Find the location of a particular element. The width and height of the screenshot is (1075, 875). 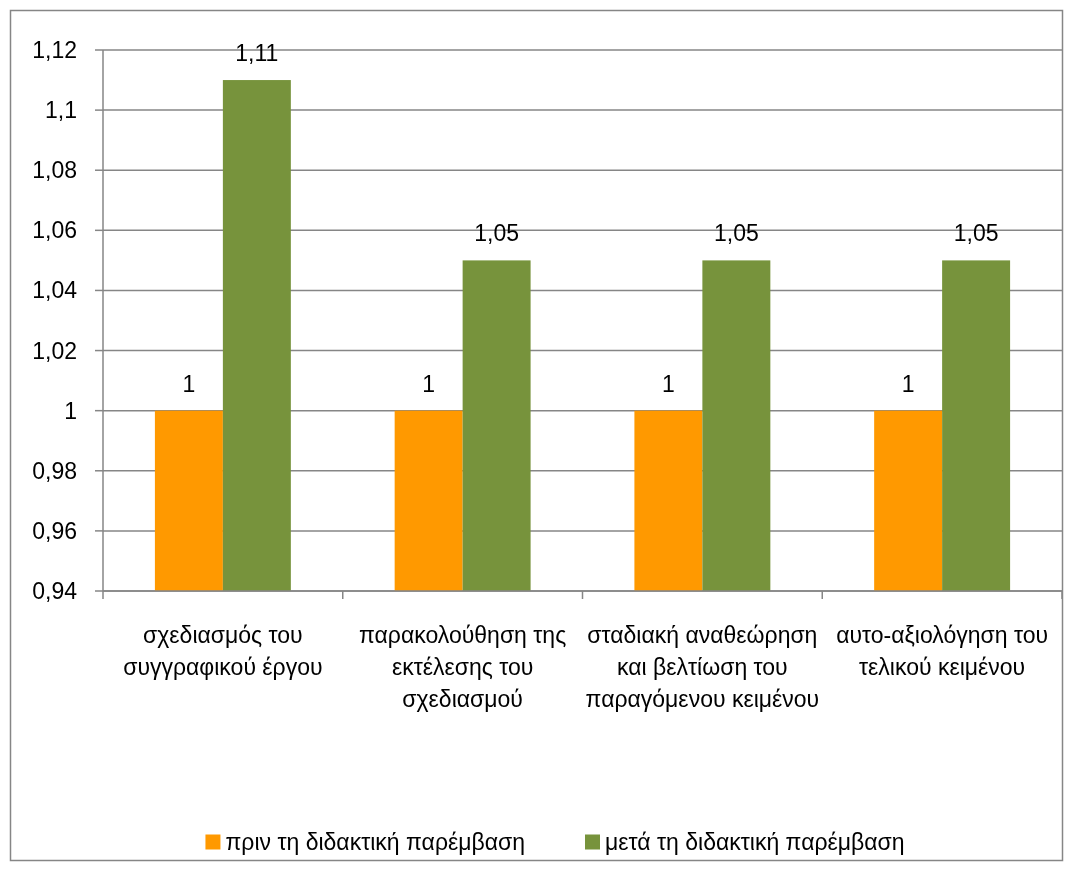

y-tick-label: 0,96 is located at coordinates (54, 530).